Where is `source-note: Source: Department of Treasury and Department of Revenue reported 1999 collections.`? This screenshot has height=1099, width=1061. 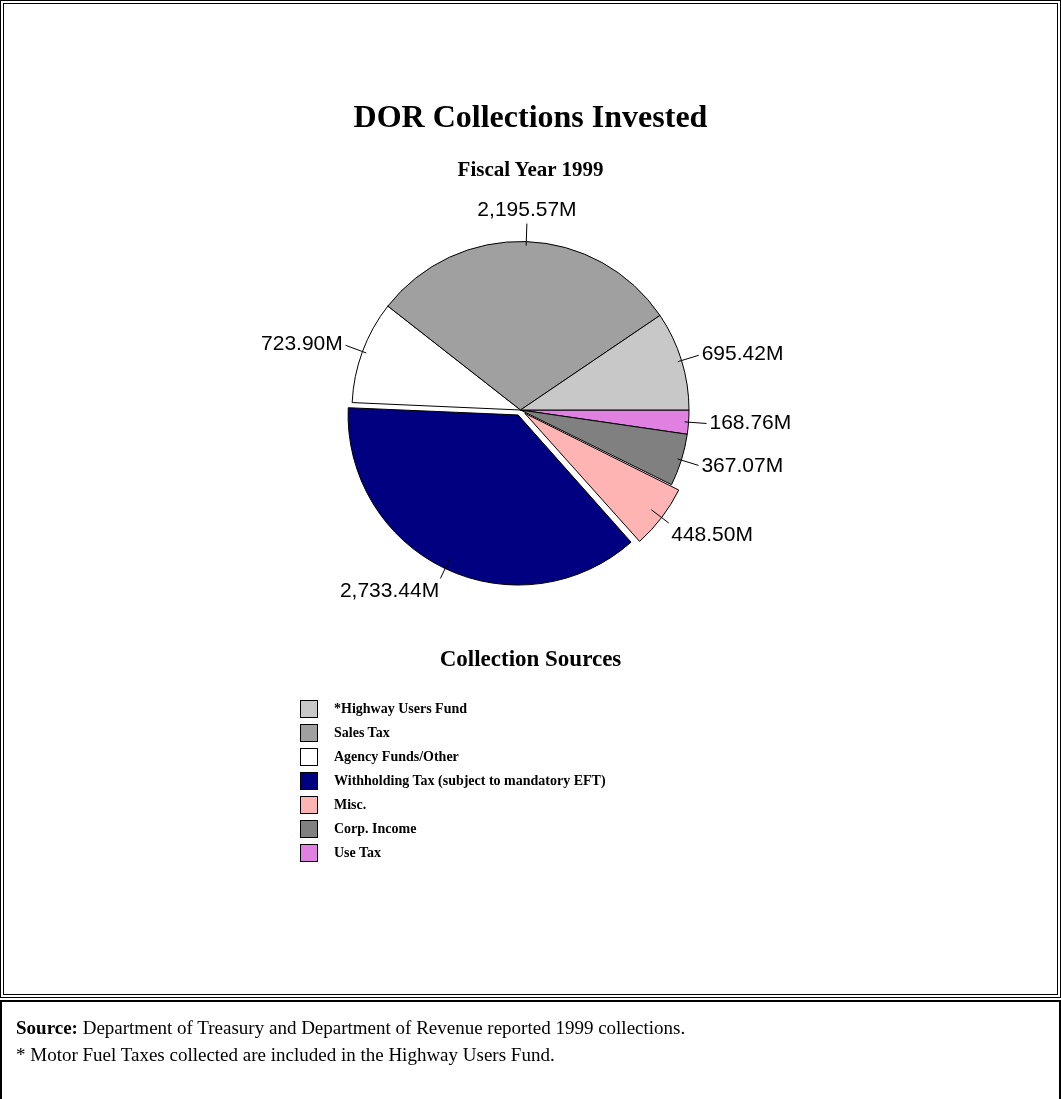 source-note: Source: Department of Treasury and Department of Revenue reported 1999 collections. is located at coordinates (351, 1028).